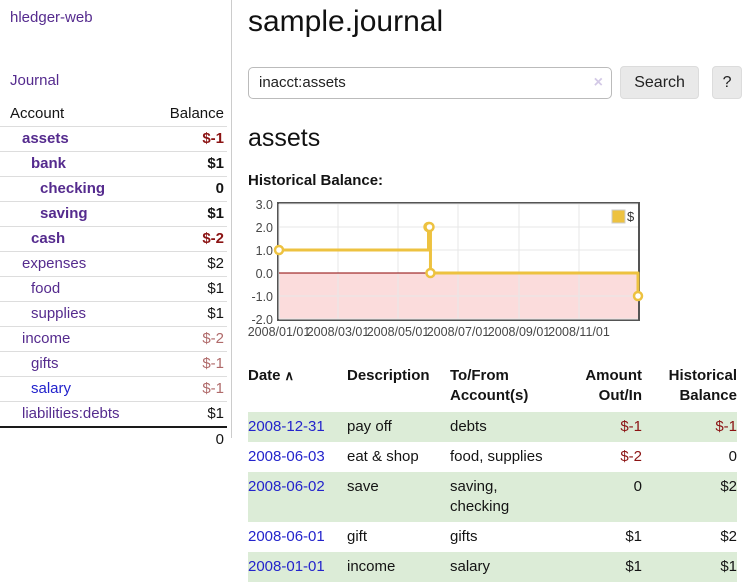 Image resolution: width=742 pixels, height=582 pixels. I want to click on search-button: Search, so click(660, 82).